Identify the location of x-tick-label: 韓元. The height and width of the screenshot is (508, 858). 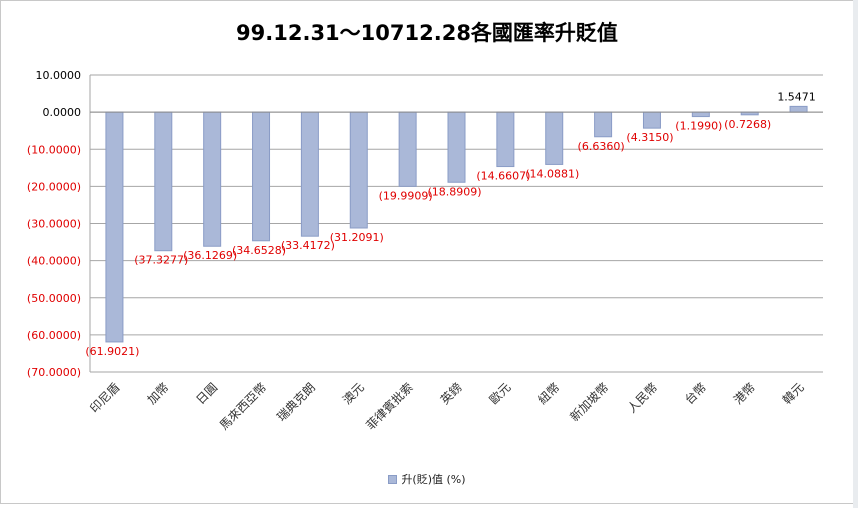
(793, 393).